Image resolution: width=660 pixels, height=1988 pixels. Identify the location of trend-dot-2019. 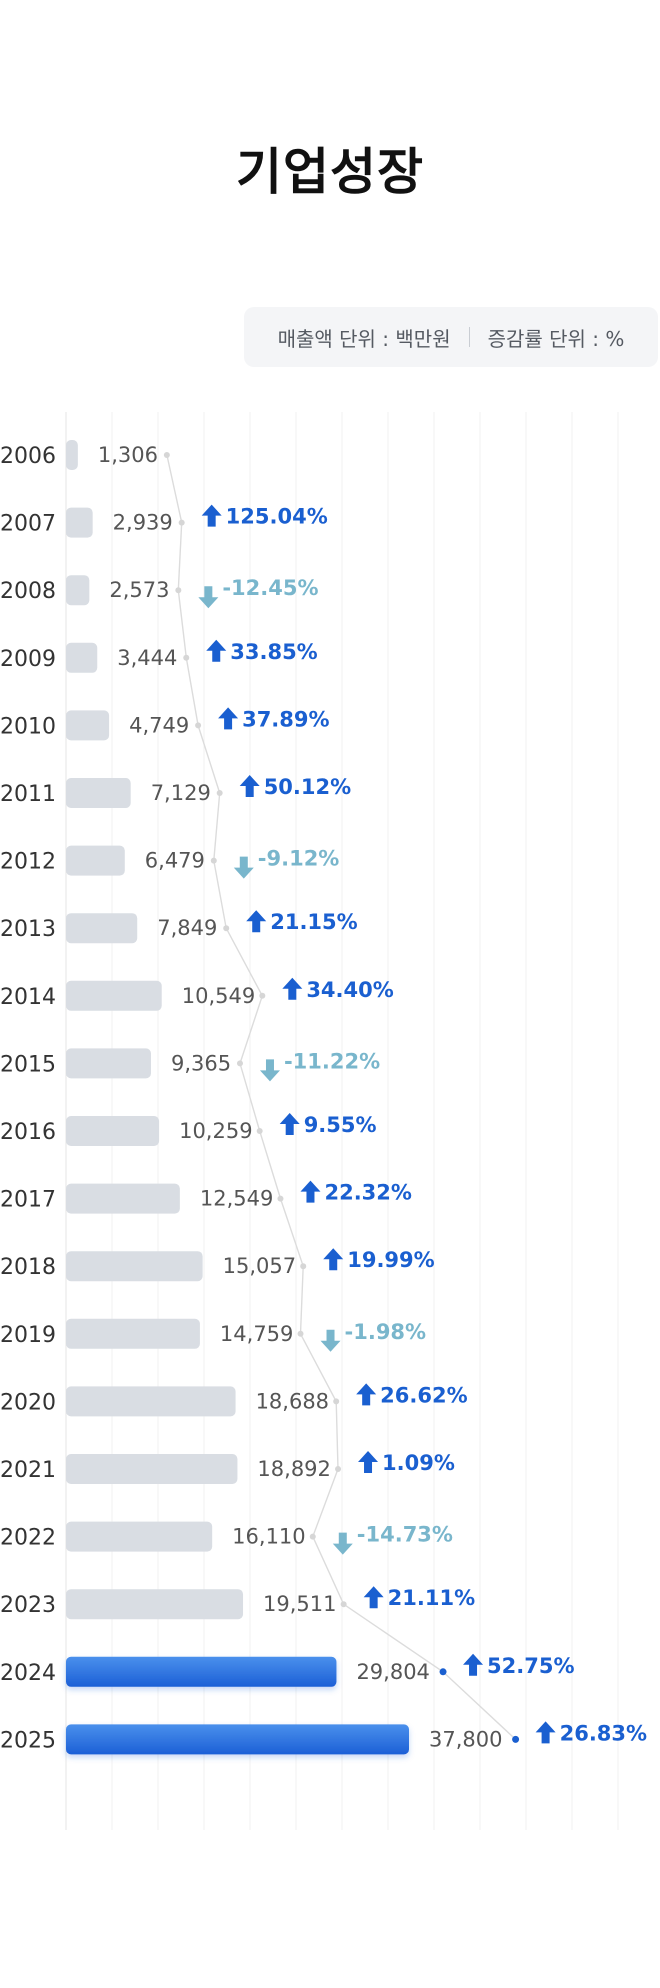
(300, 1333).